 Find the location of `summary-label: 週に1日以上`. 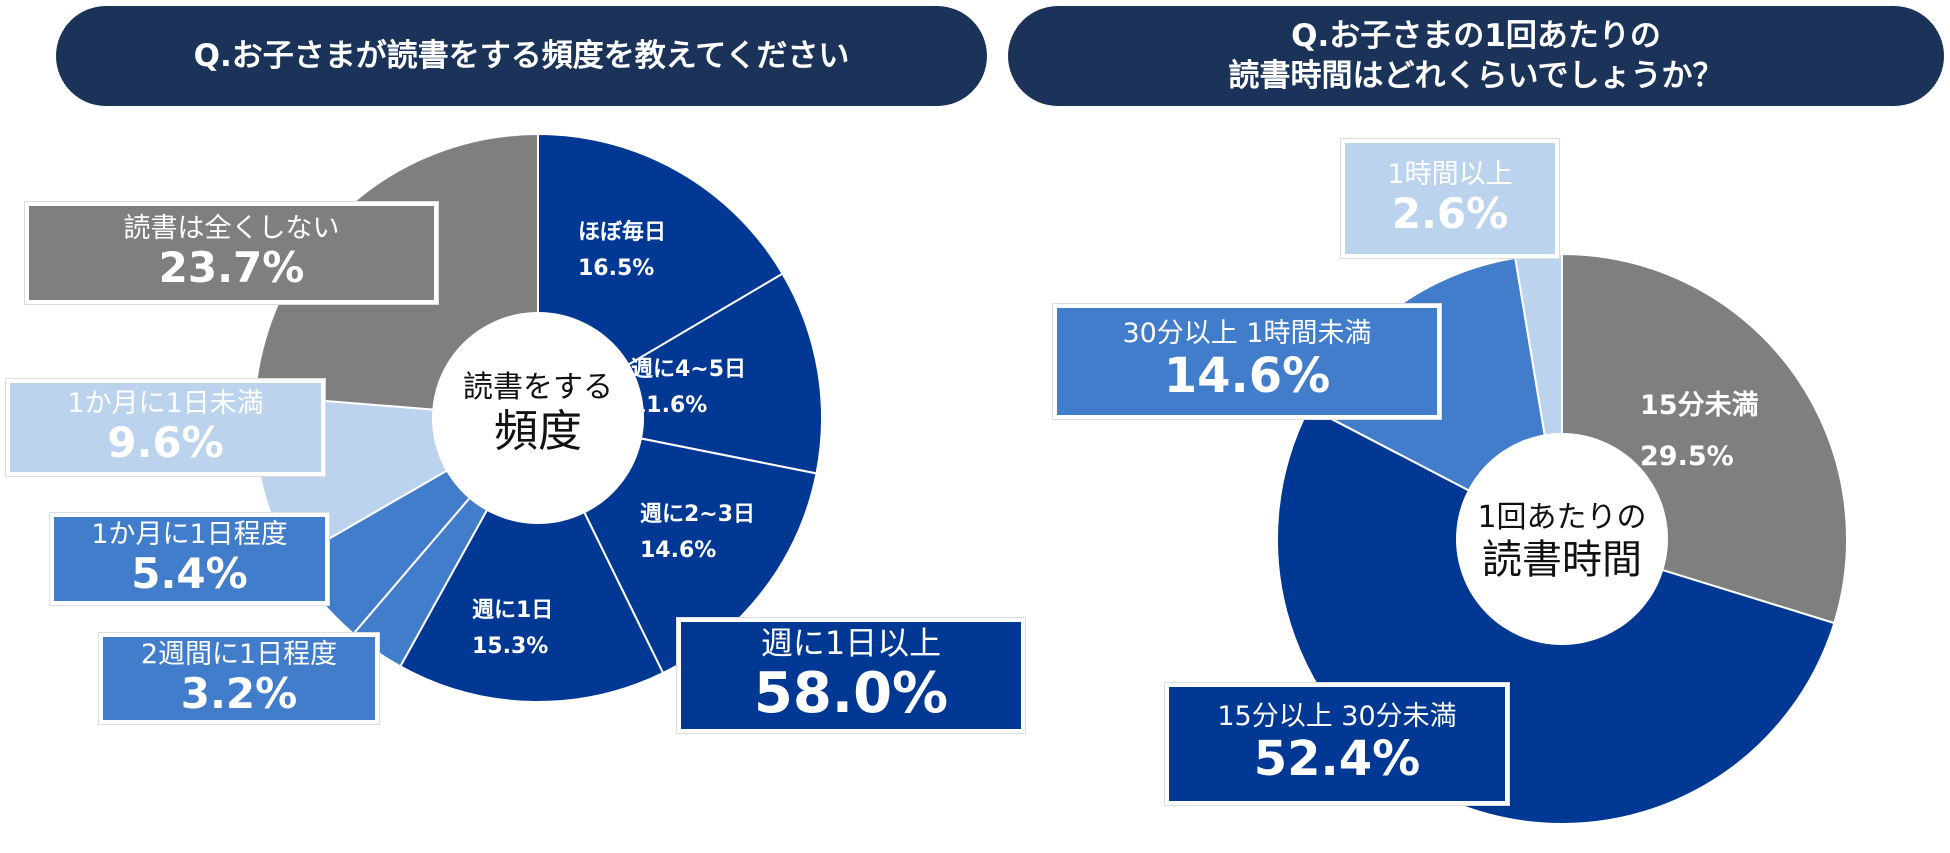

summary-label: 週に1日以上 is located at coordinates (851, 642).